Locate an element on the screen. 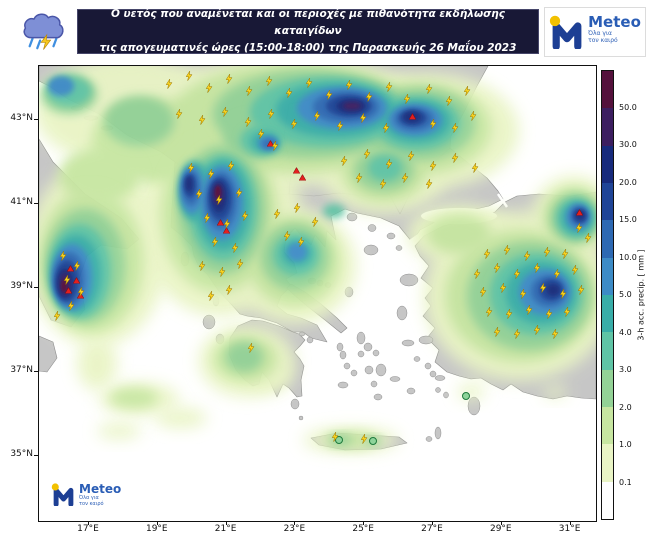 The image size is (650, 550). colorbar-tick-label: 5.0 is located at coordinates (625, 294).